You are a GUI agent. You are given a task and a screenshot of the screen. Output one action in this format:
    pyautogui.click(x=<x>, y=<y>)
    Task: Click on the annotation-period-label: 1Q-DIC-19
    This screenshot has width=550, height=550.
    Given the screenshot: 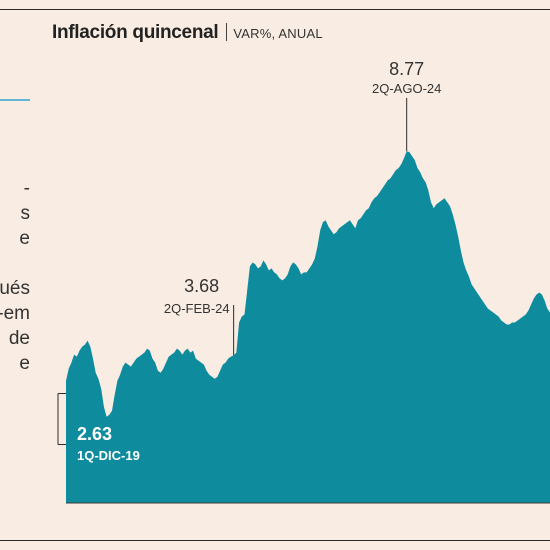 What is the action you would take?
    pyautogui.click(x=108, y=455)
    